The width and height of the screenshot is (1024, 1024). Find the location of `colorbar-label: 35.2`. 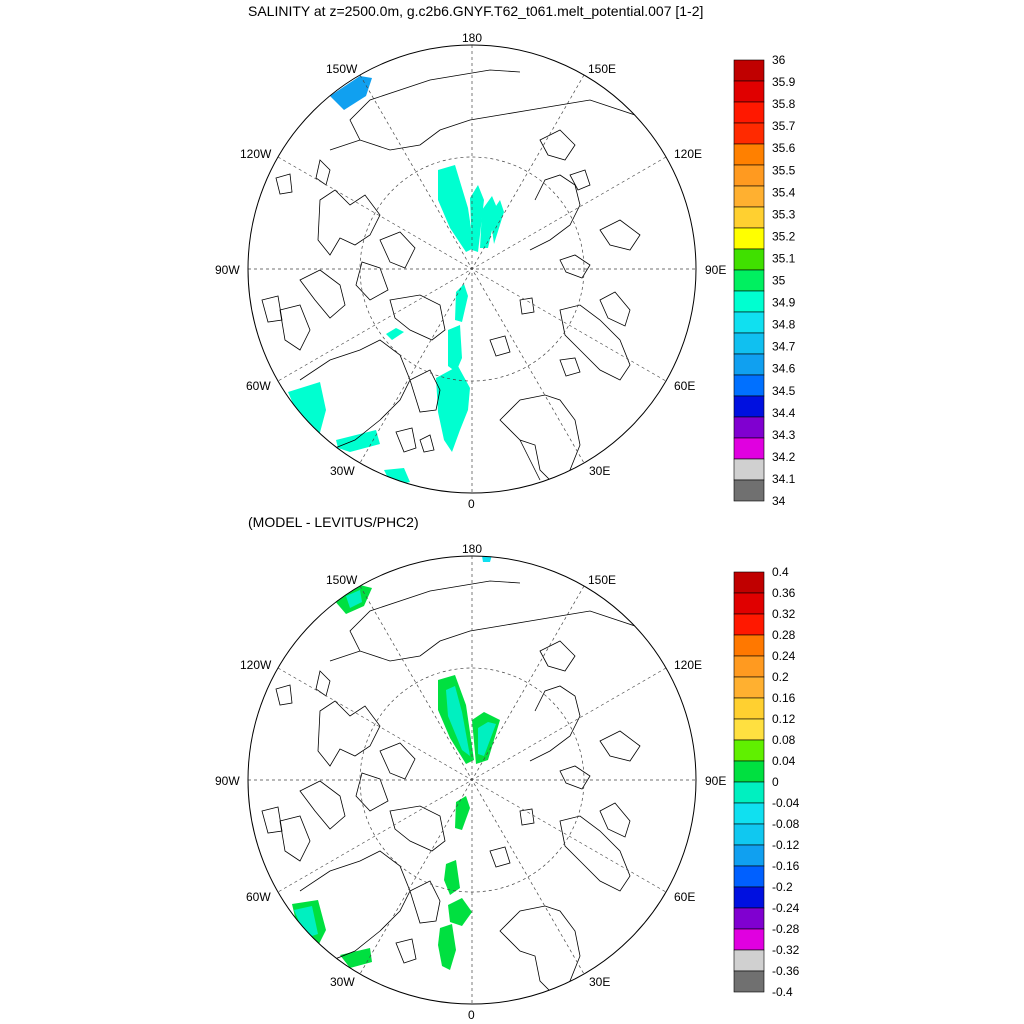

colorbar-label: 35.2 is located at coordinates (784, 236).